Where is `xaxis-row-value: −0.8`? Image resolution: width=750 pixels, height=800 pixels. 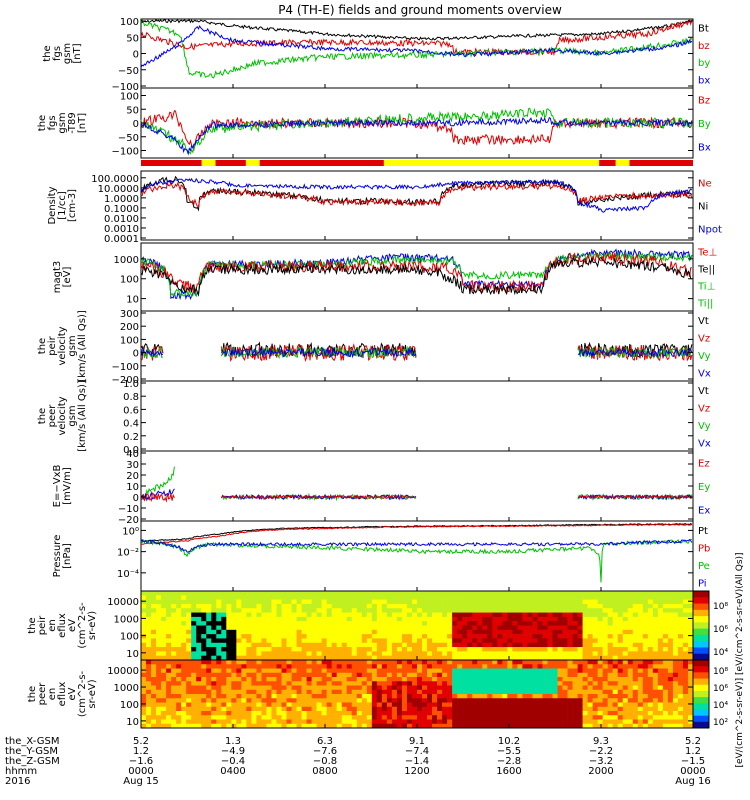 xaxis-row-value: −0.8 is located at coordinates (325, 761).